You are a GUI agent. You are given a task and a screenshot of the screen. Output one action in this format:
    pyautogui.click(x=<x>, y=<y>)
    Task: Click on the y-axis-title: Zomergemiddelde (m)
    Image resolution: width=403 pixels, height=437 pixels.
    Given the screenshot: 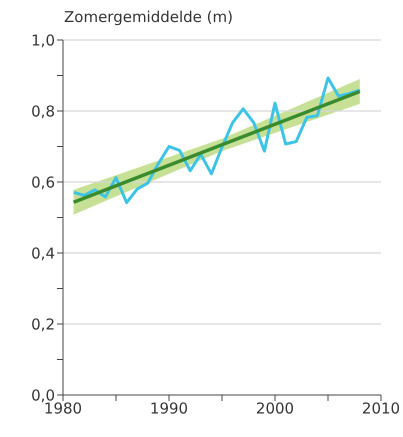 What is the action you would take?
    pyautogui.click(x=149, y=18)
    